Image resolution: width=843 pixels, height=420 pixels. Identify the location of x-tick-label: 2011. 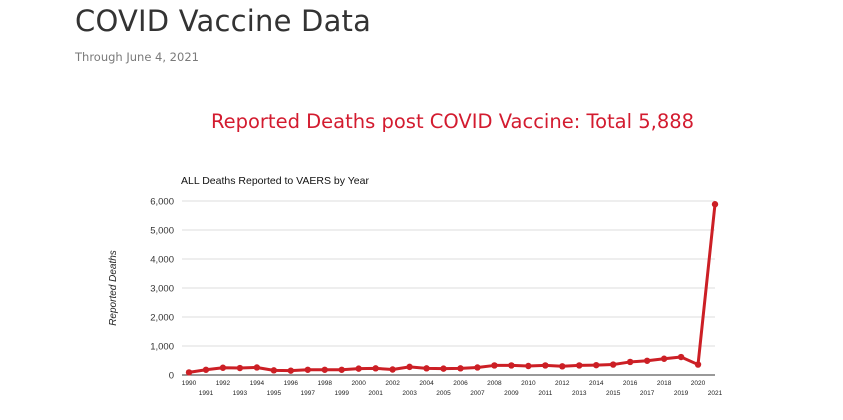
(545, 393).